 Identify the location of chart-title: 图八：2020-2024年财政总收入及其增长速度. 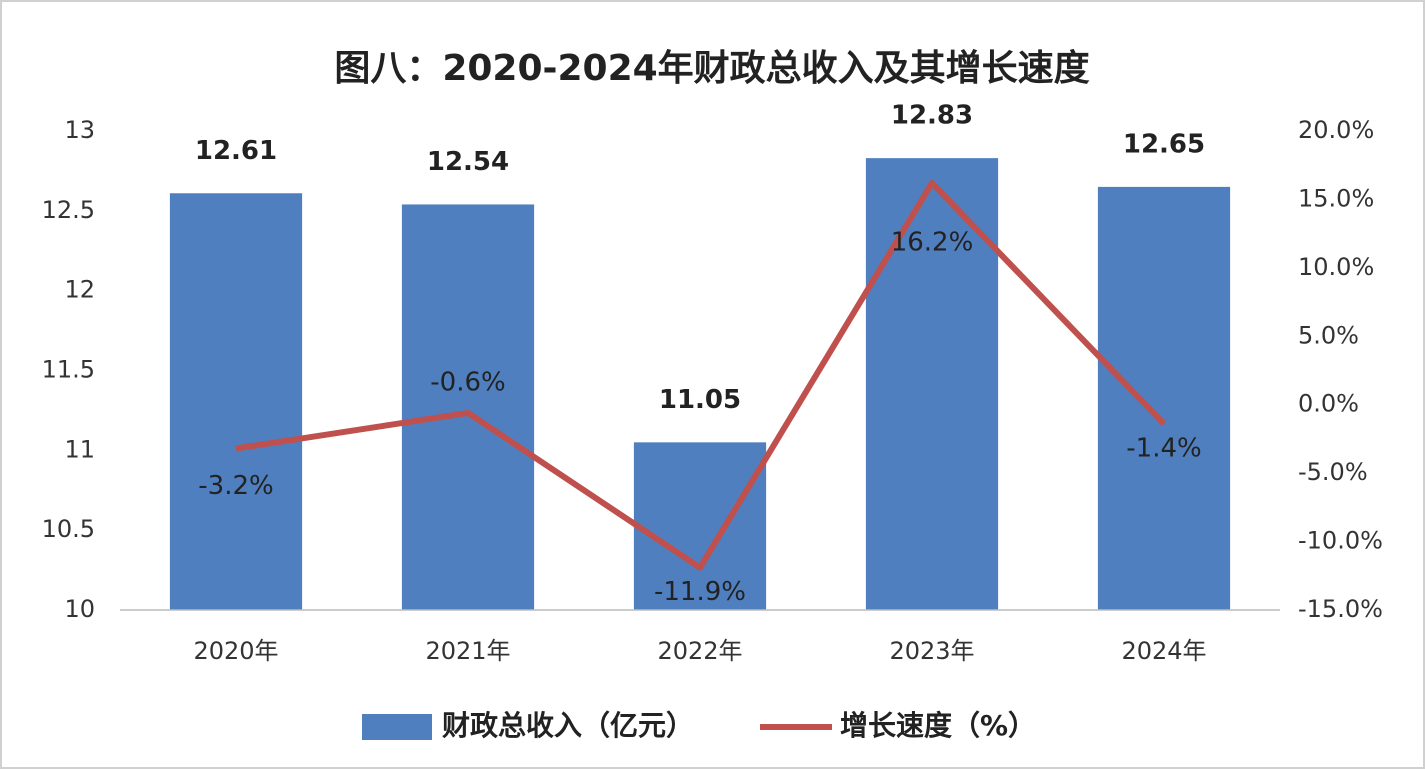
(711, 68).